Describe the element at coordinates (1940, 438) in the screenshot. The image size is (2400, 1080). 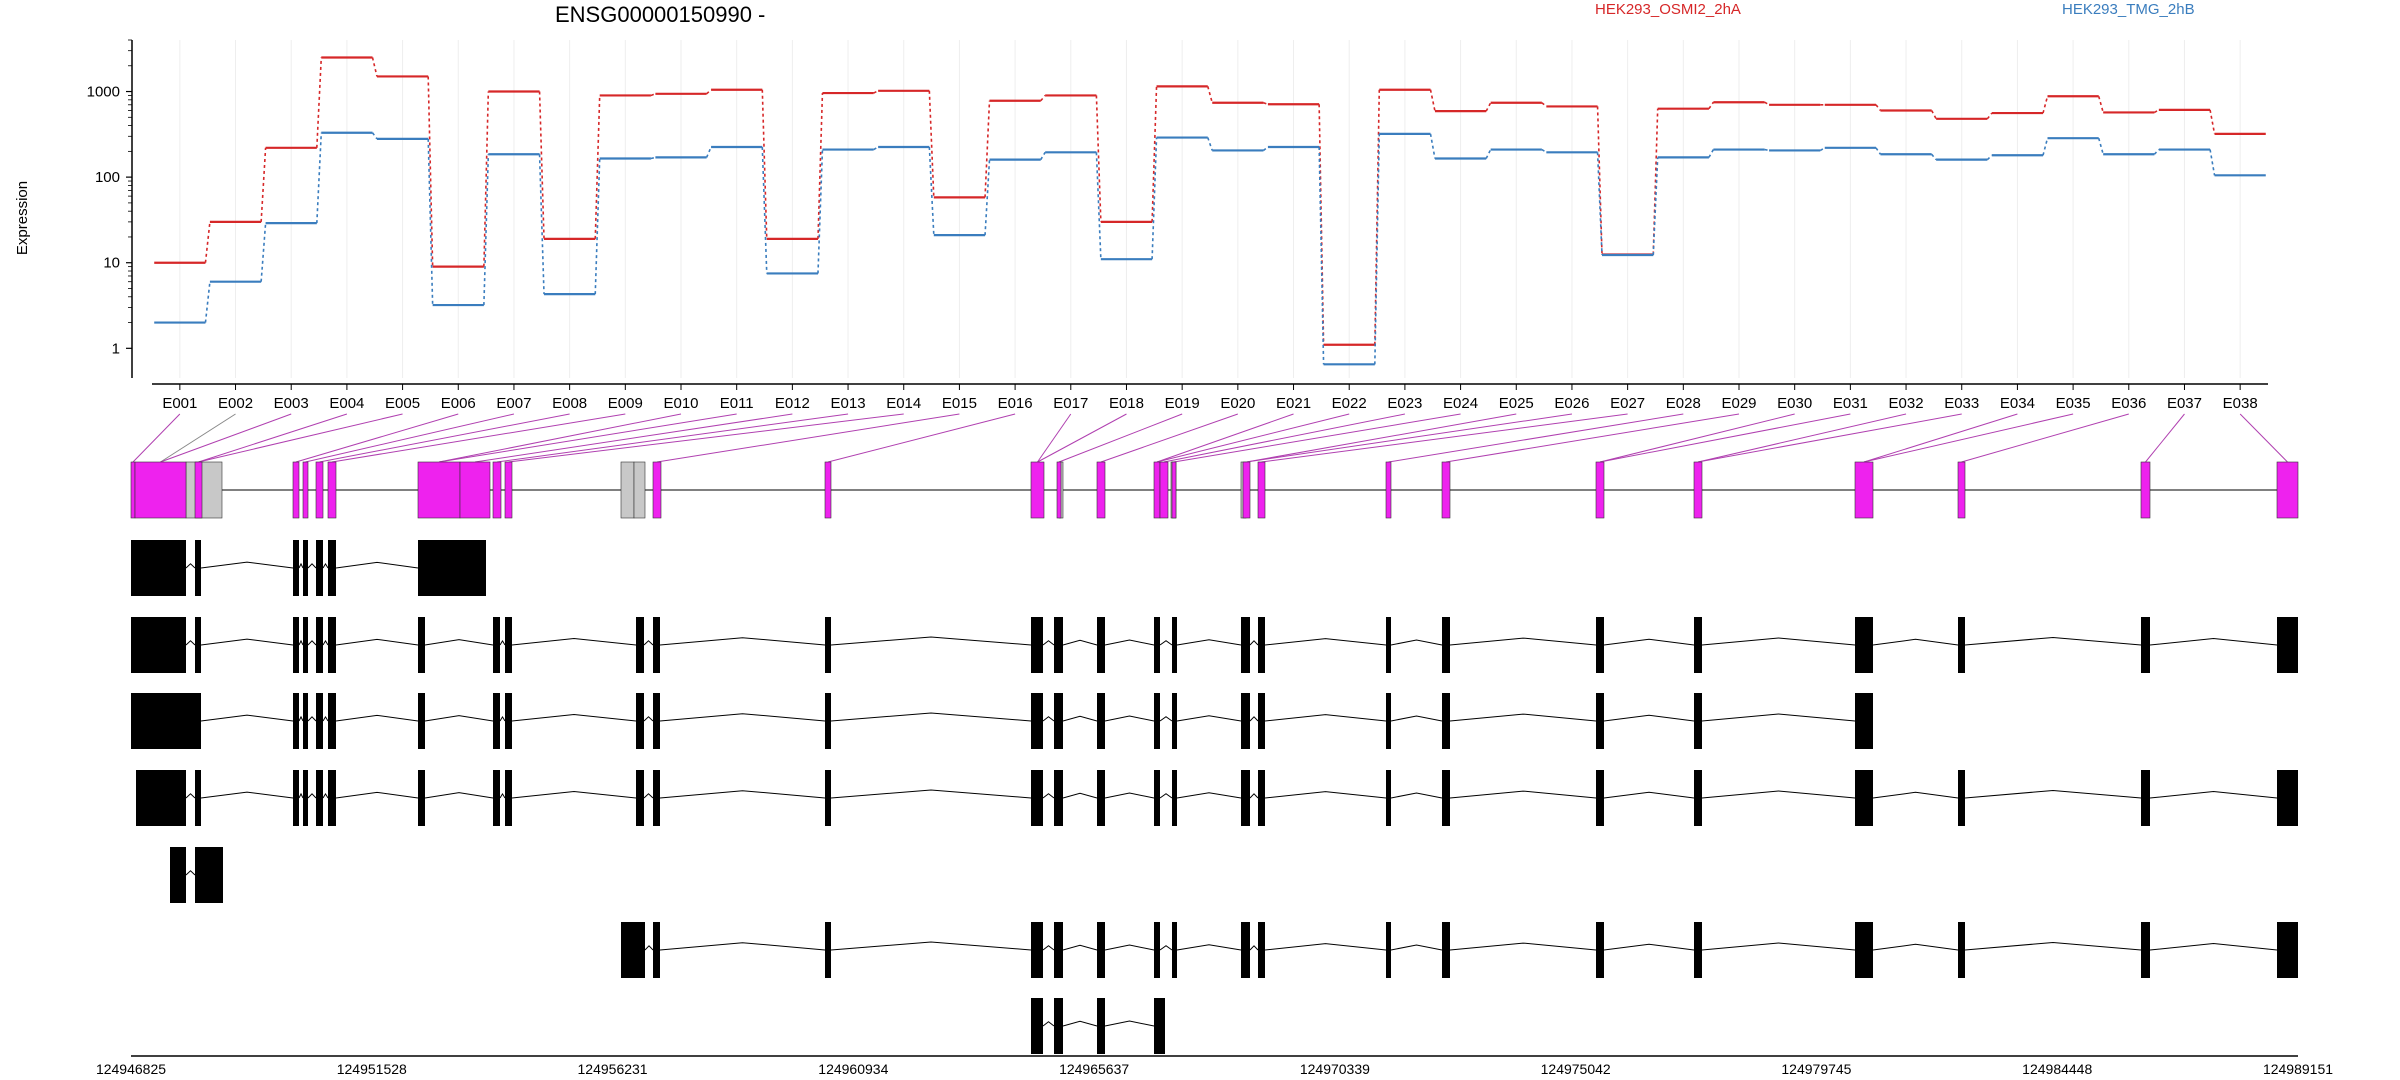
I see `connector-E034` at that location.